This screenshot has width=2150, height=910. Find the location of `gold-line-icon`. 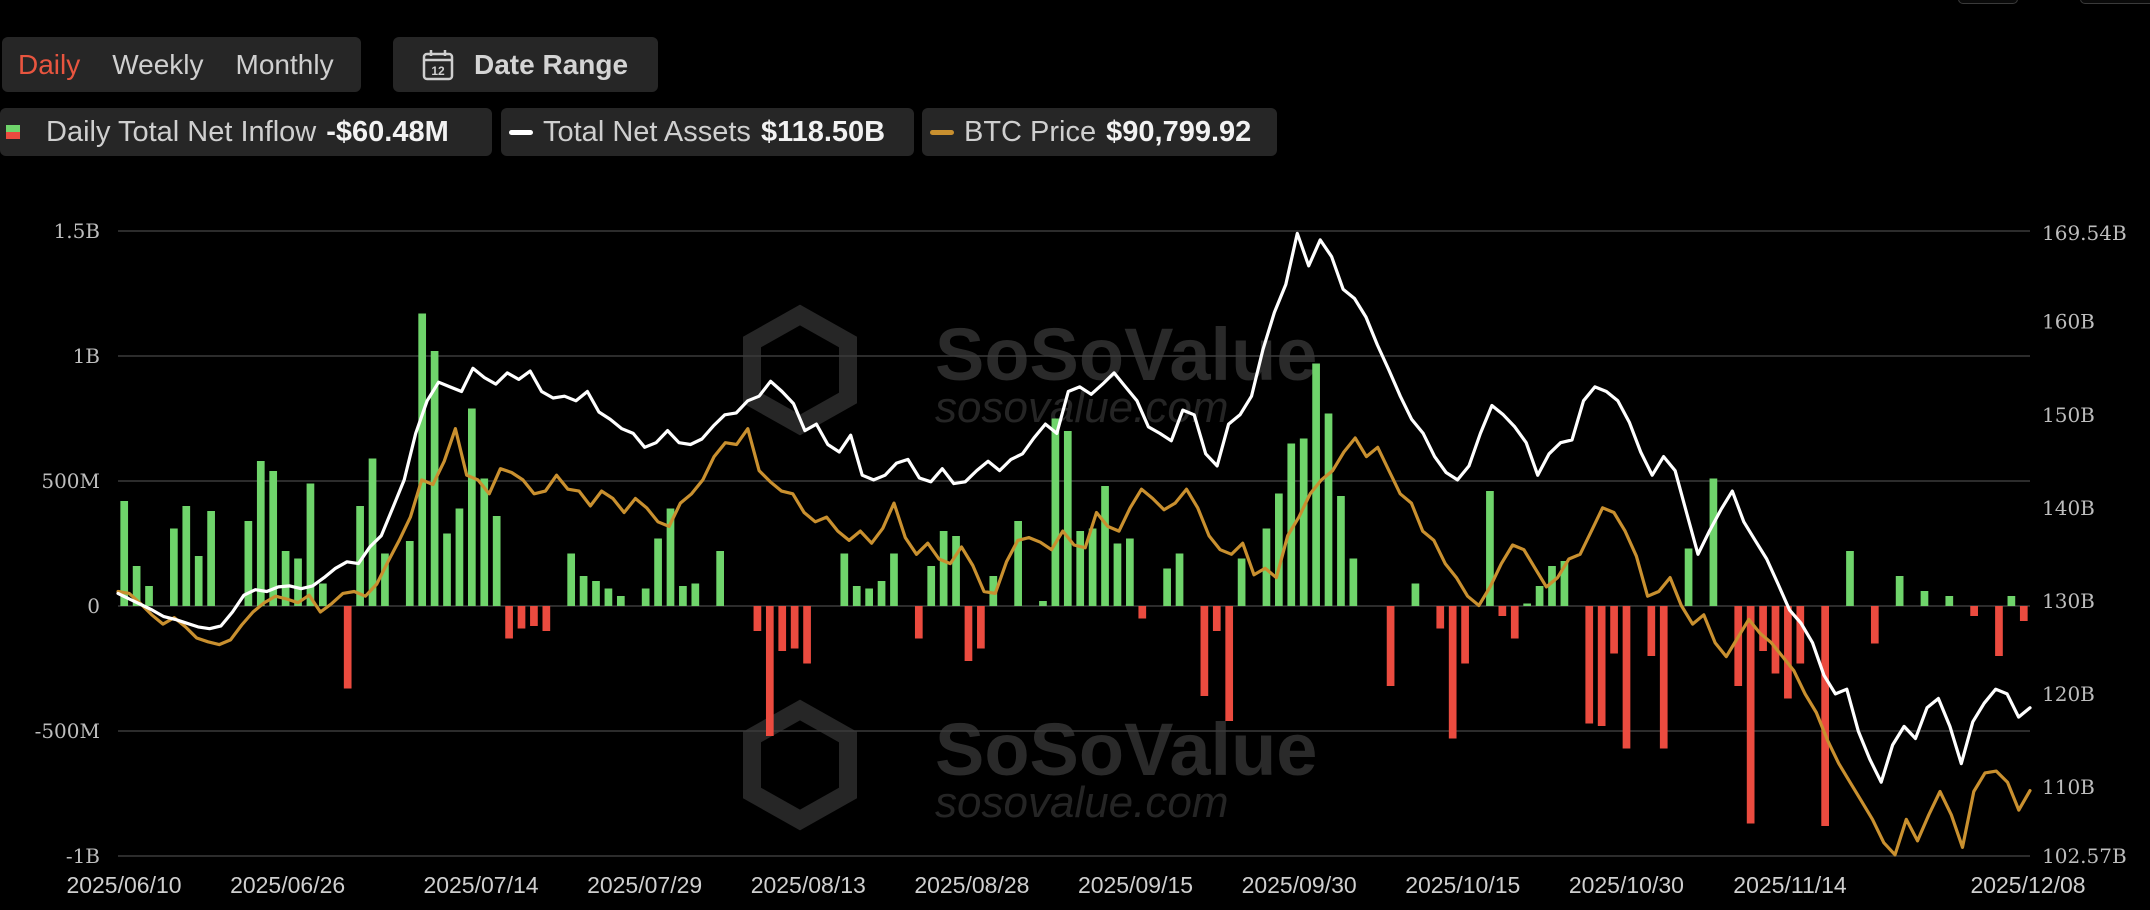

gold-line-icon is located at coordinates (942, 132).